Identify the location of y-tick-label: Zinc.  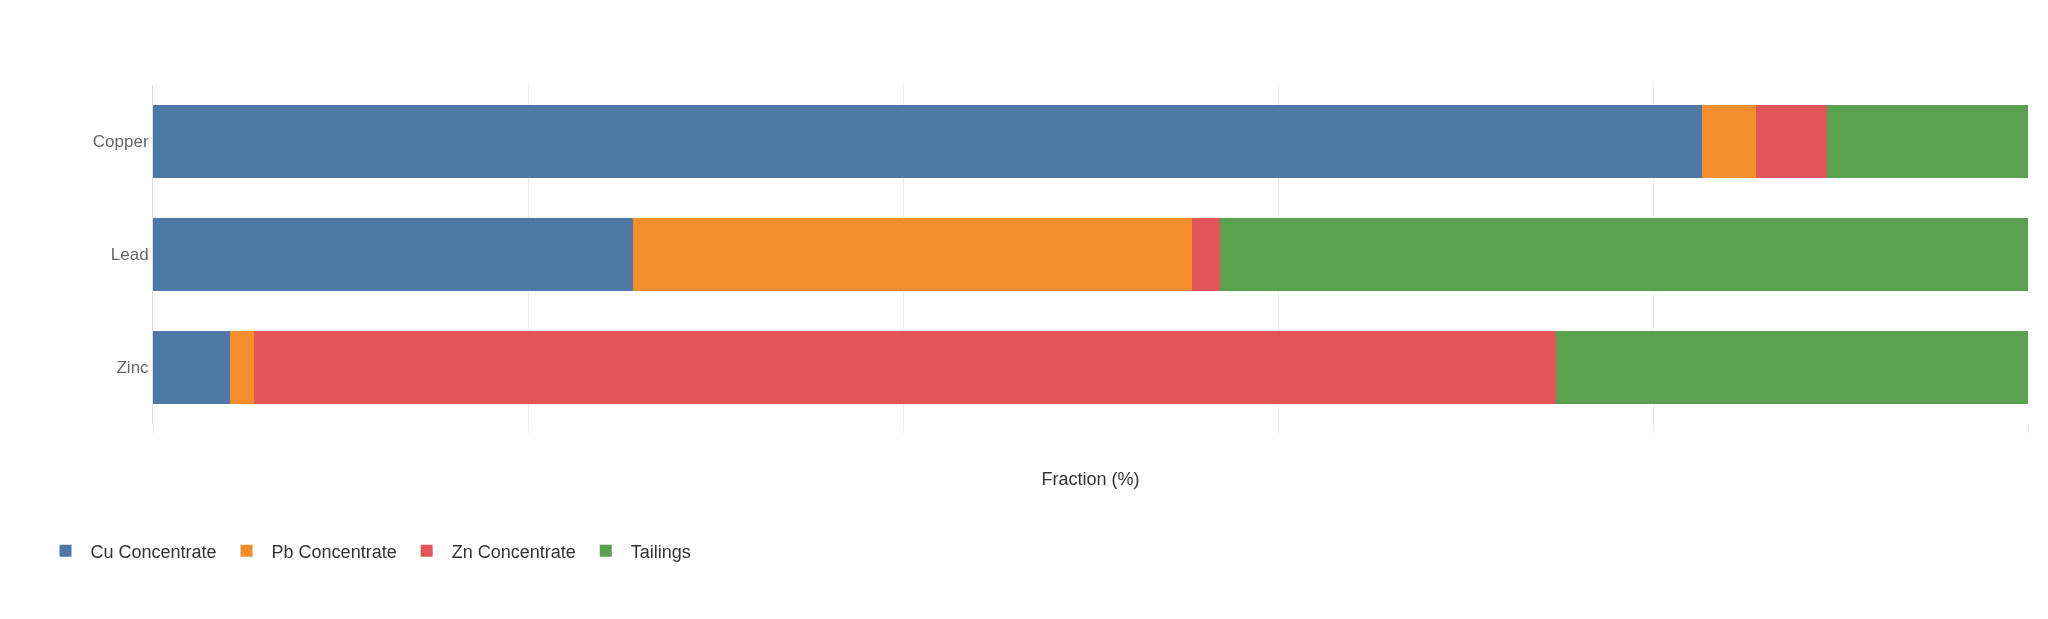
(133, 368).